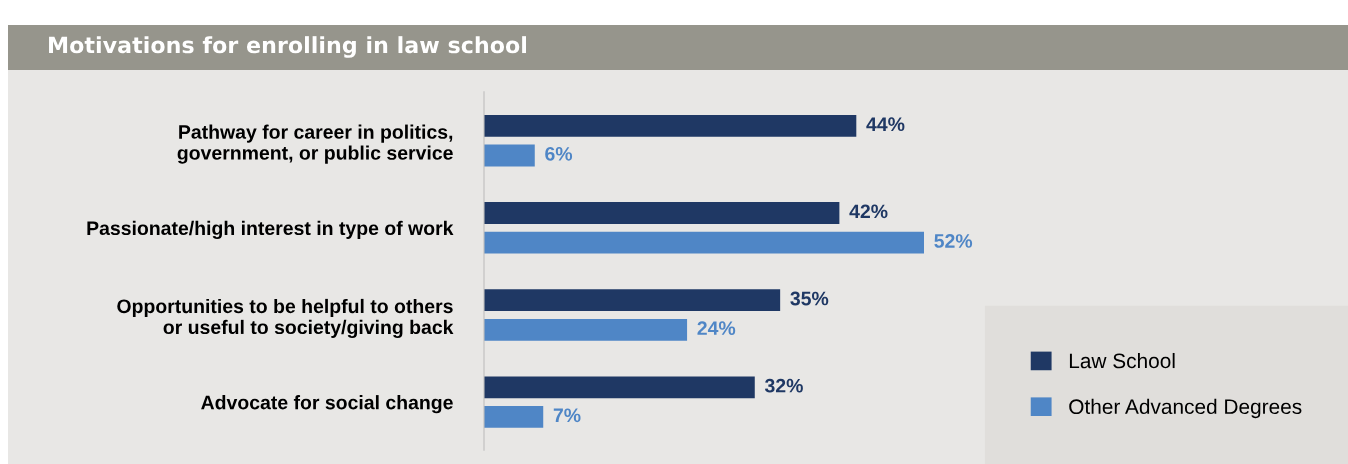 The image size is (1348, 464). I want to click on data-label: 52%, so click(953, 241).